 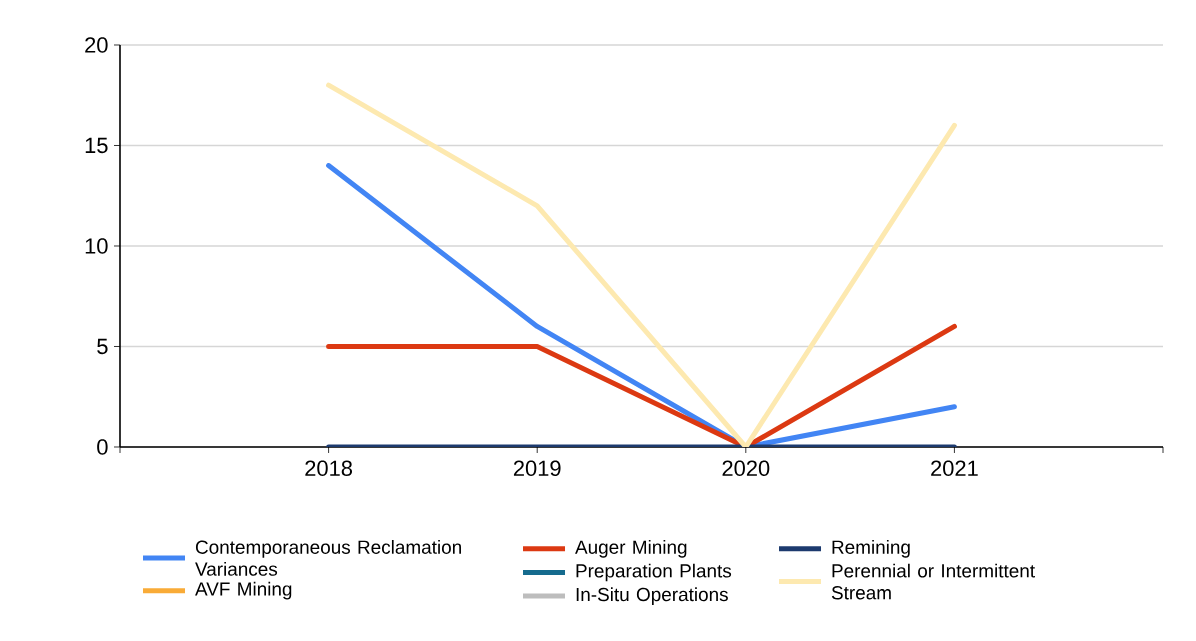 I want to click on x-tick-label: 2020, so click(x=746, y=468).